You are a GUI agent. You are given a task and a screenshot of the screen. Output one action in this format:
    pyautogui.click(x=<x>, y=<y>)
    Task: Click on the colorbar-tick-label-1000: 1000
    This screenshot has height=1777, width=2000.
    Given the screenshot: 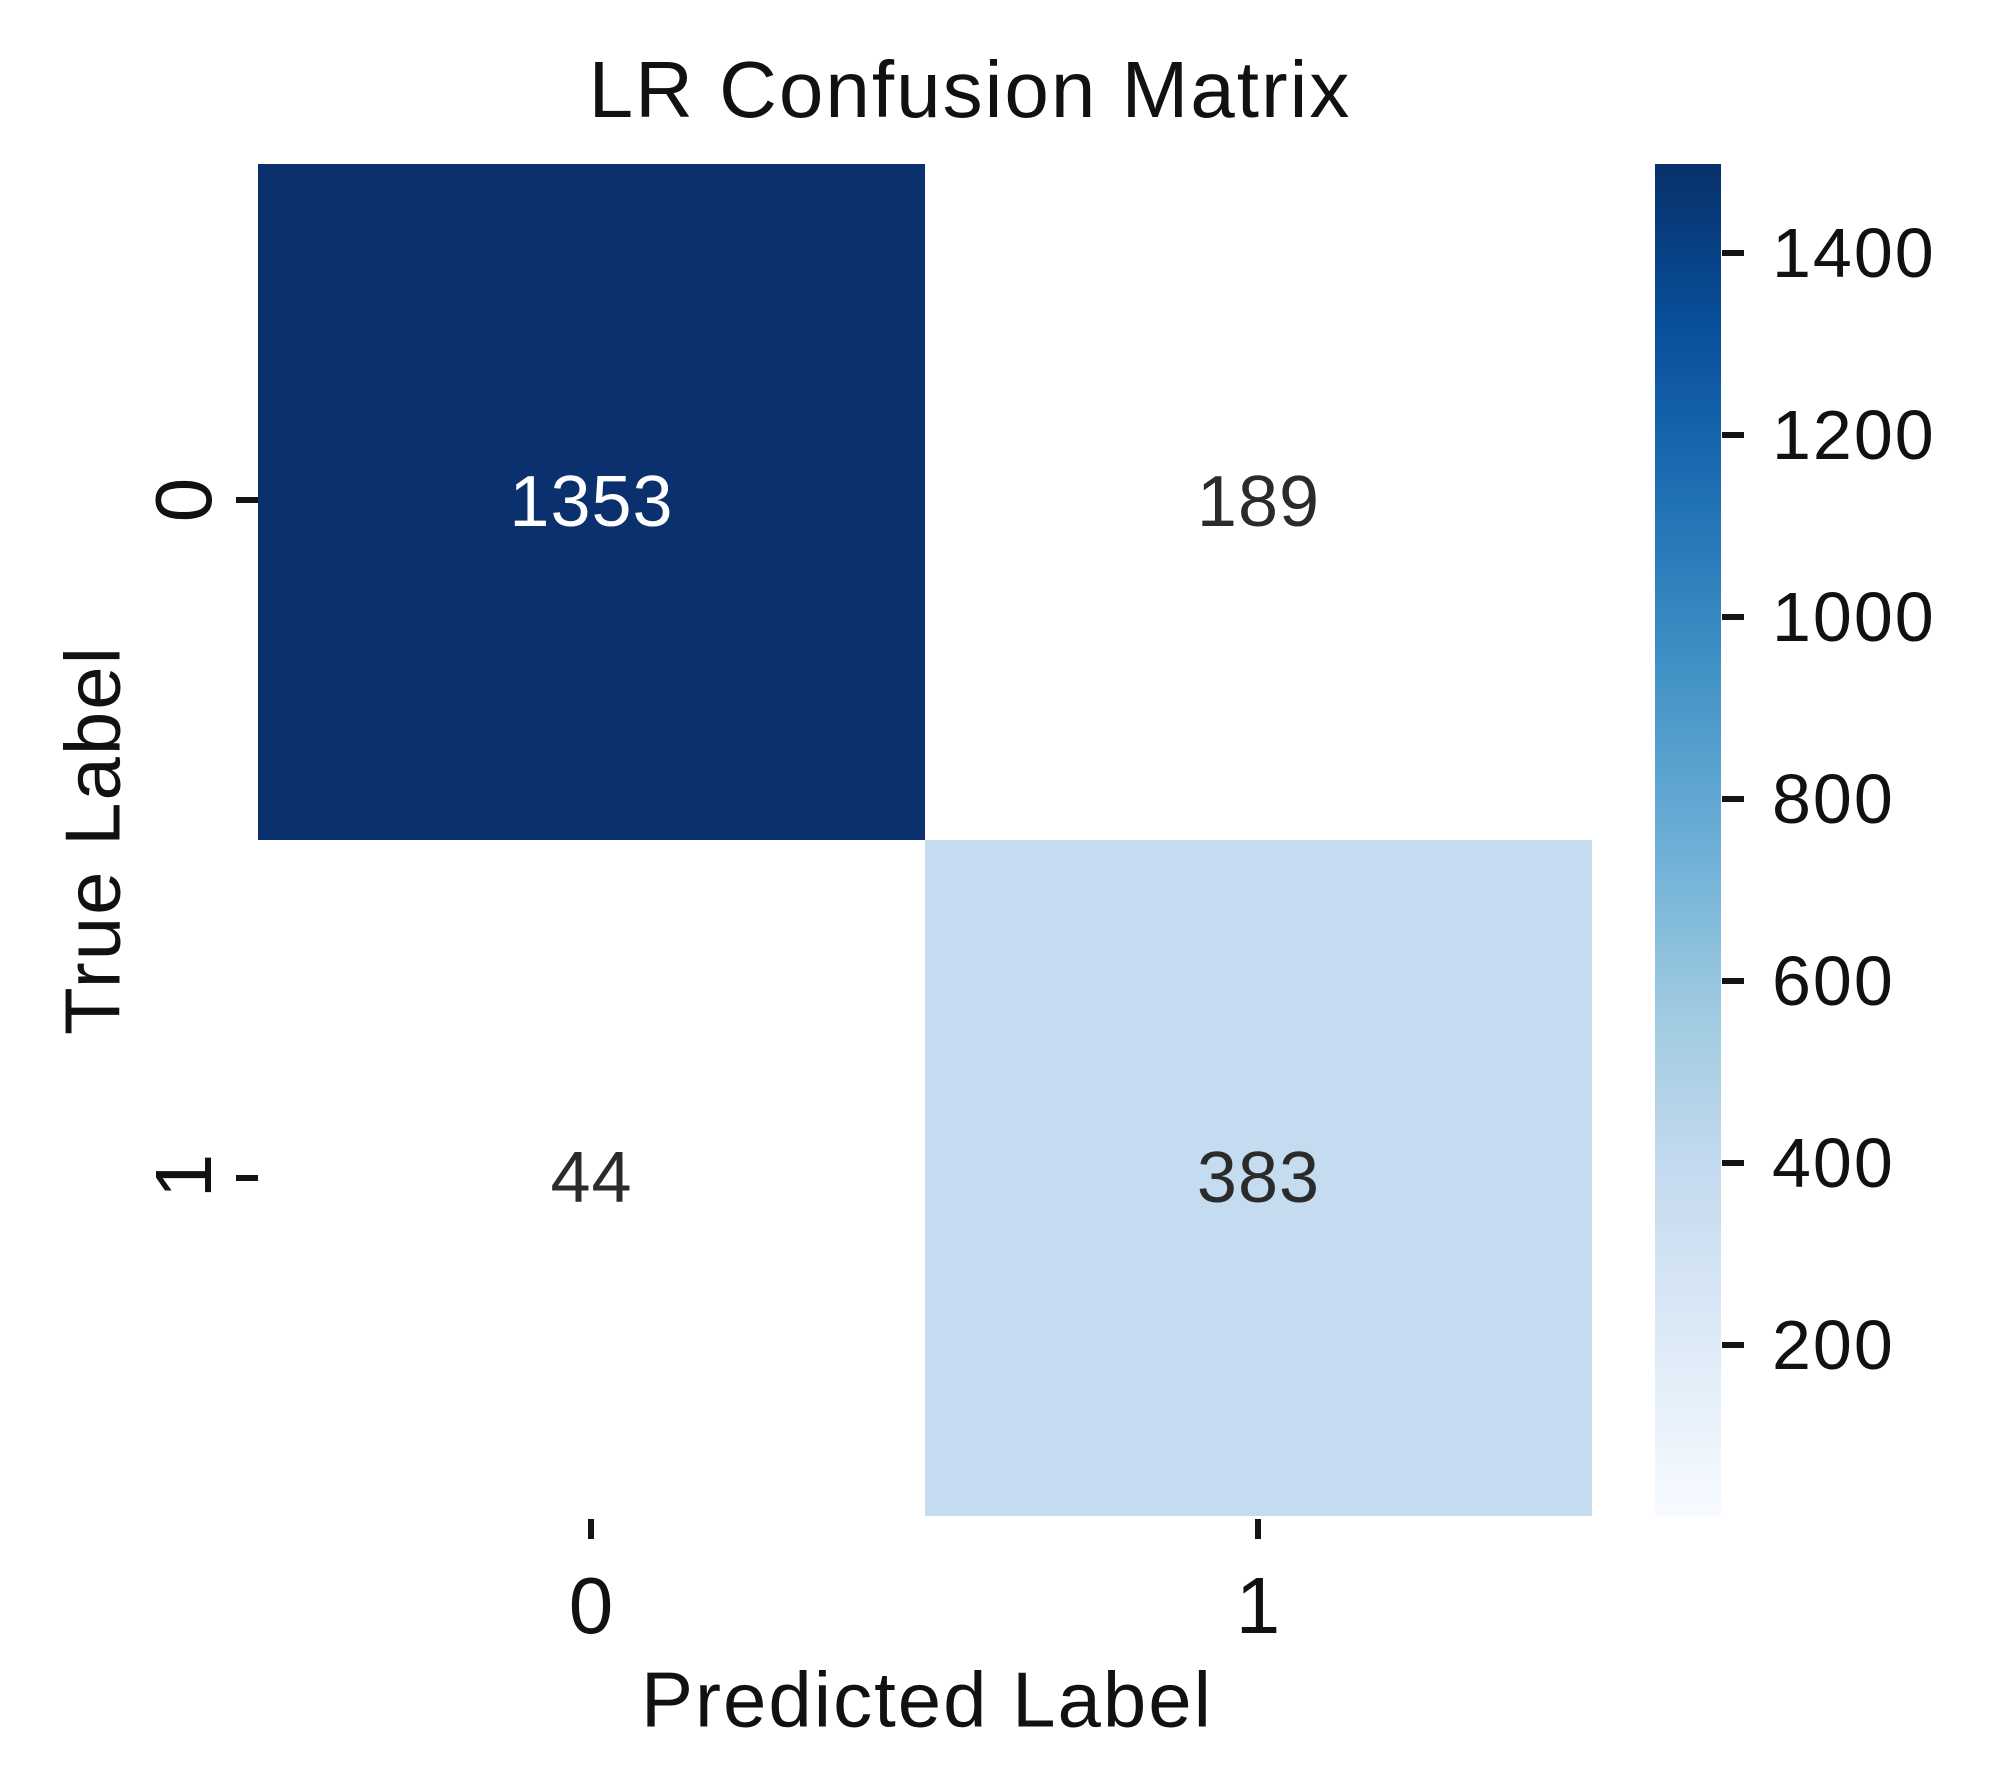 What is the action you would take?
    pyautogui.click(x=1854, y=617)
    